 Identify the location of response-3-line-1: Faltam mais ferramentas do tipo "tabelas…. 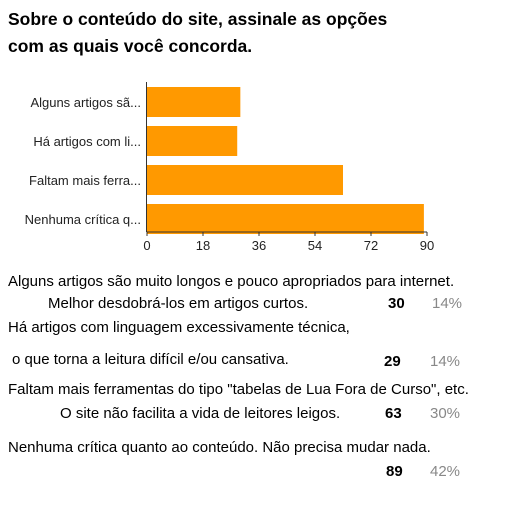
(238, 389).